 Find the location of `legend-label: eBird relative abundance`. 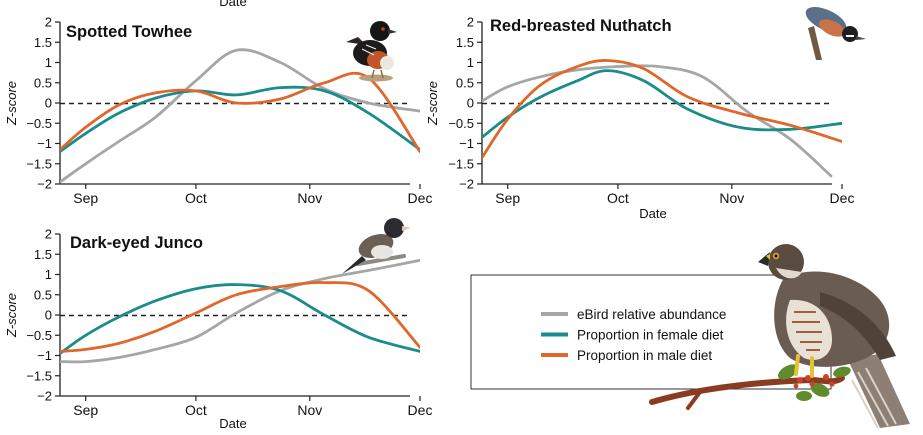

legend-label: eBird relative abundance is located at coordinates (651, 314).